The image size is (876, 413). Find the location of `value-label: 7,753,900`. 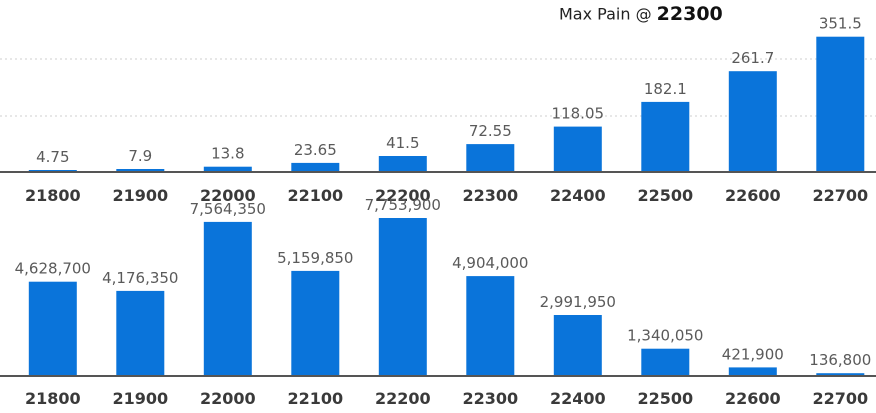

value-label: 7,753,900 is located at coordinates (403, 205).